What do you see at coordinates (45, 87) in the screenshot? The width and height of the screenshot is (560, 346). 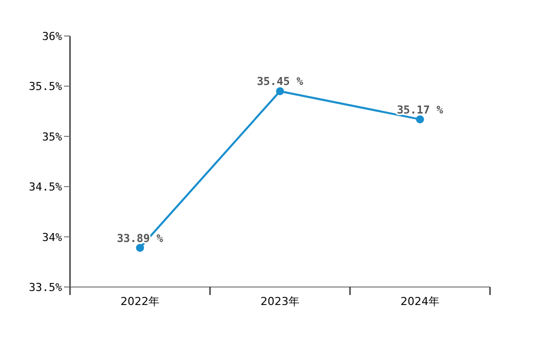 I see `y-tick-label: 35.5%` at bounding box center [45, 87].